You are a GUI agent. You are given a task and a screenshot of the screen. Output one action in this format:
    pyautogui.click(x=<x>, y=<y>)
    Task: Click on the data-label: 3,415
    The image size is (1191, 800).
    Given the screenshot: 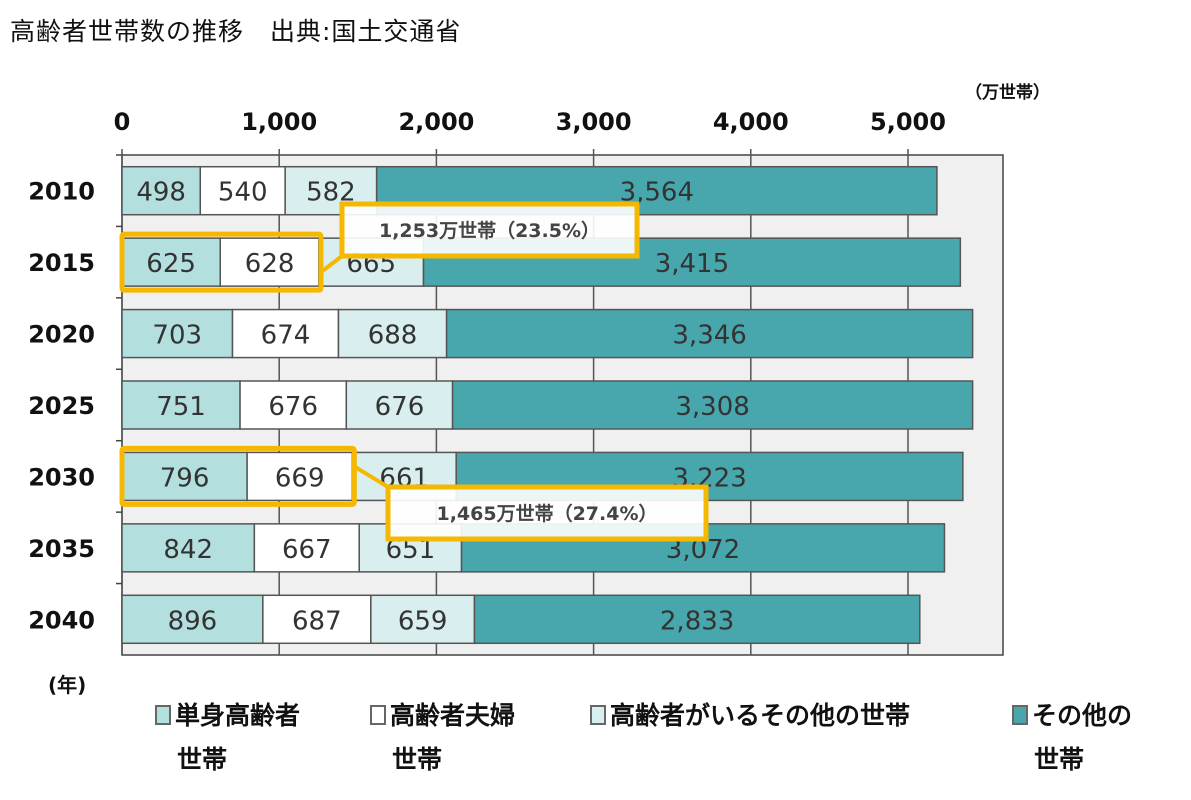 What is the action you would take?
    pyautogui.click(x=692, y=264)
    